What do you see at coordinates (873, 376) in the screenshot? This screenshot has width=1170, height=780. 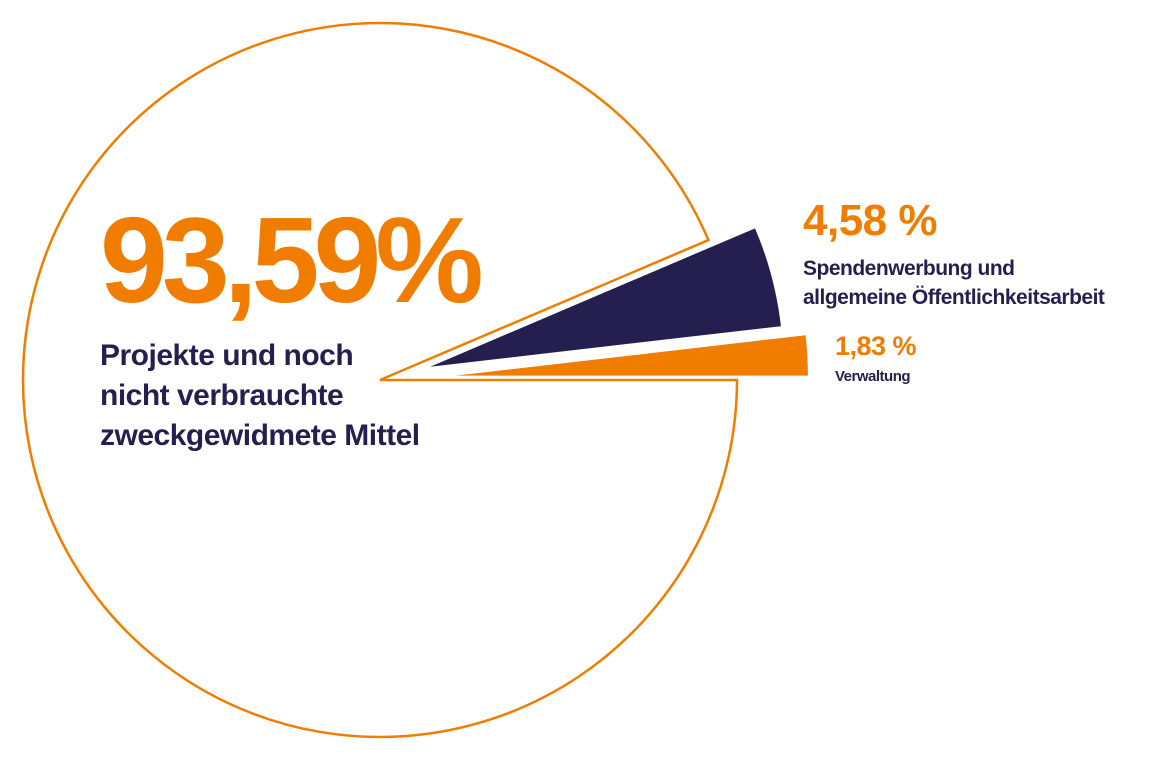 I see `category-label: Verwaltung` at bounding box center [873, 376].